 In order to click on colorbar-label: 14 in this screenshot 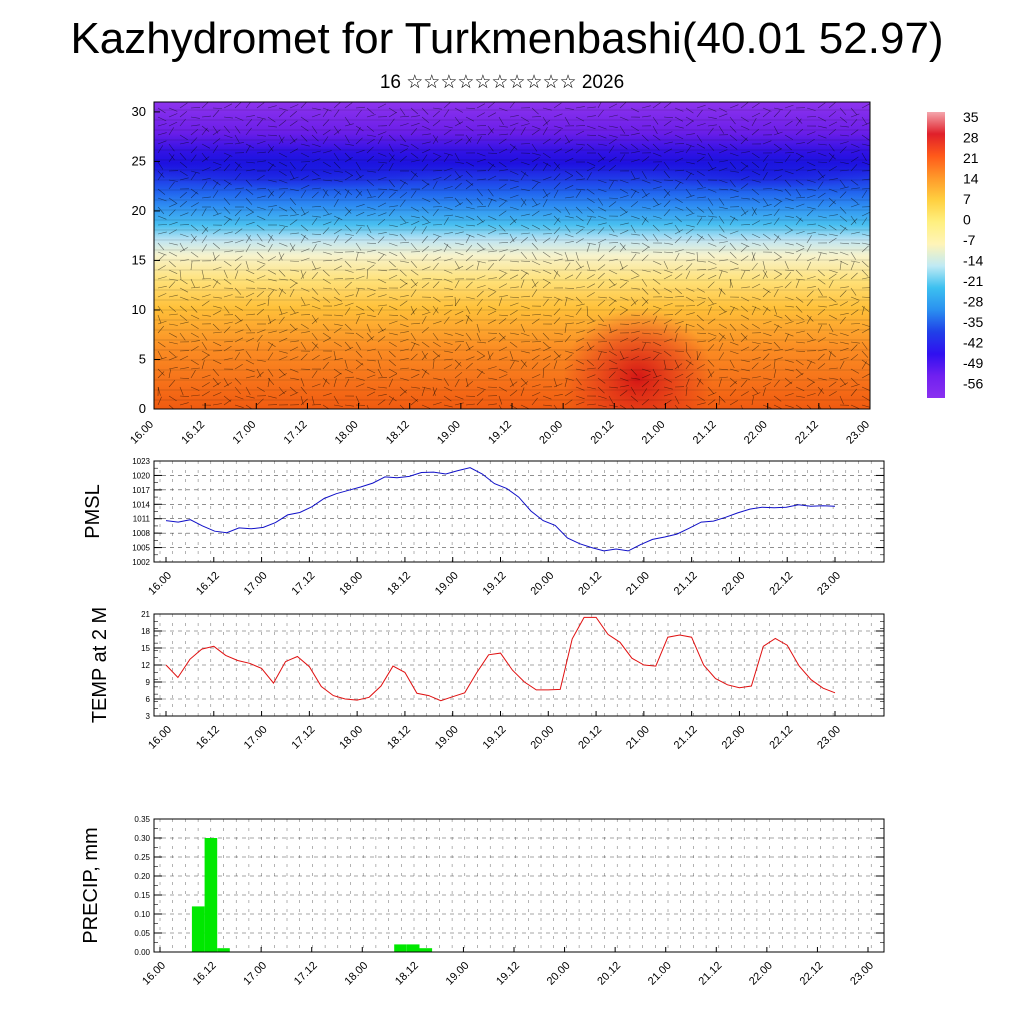, I will do `click(971, 179)`.